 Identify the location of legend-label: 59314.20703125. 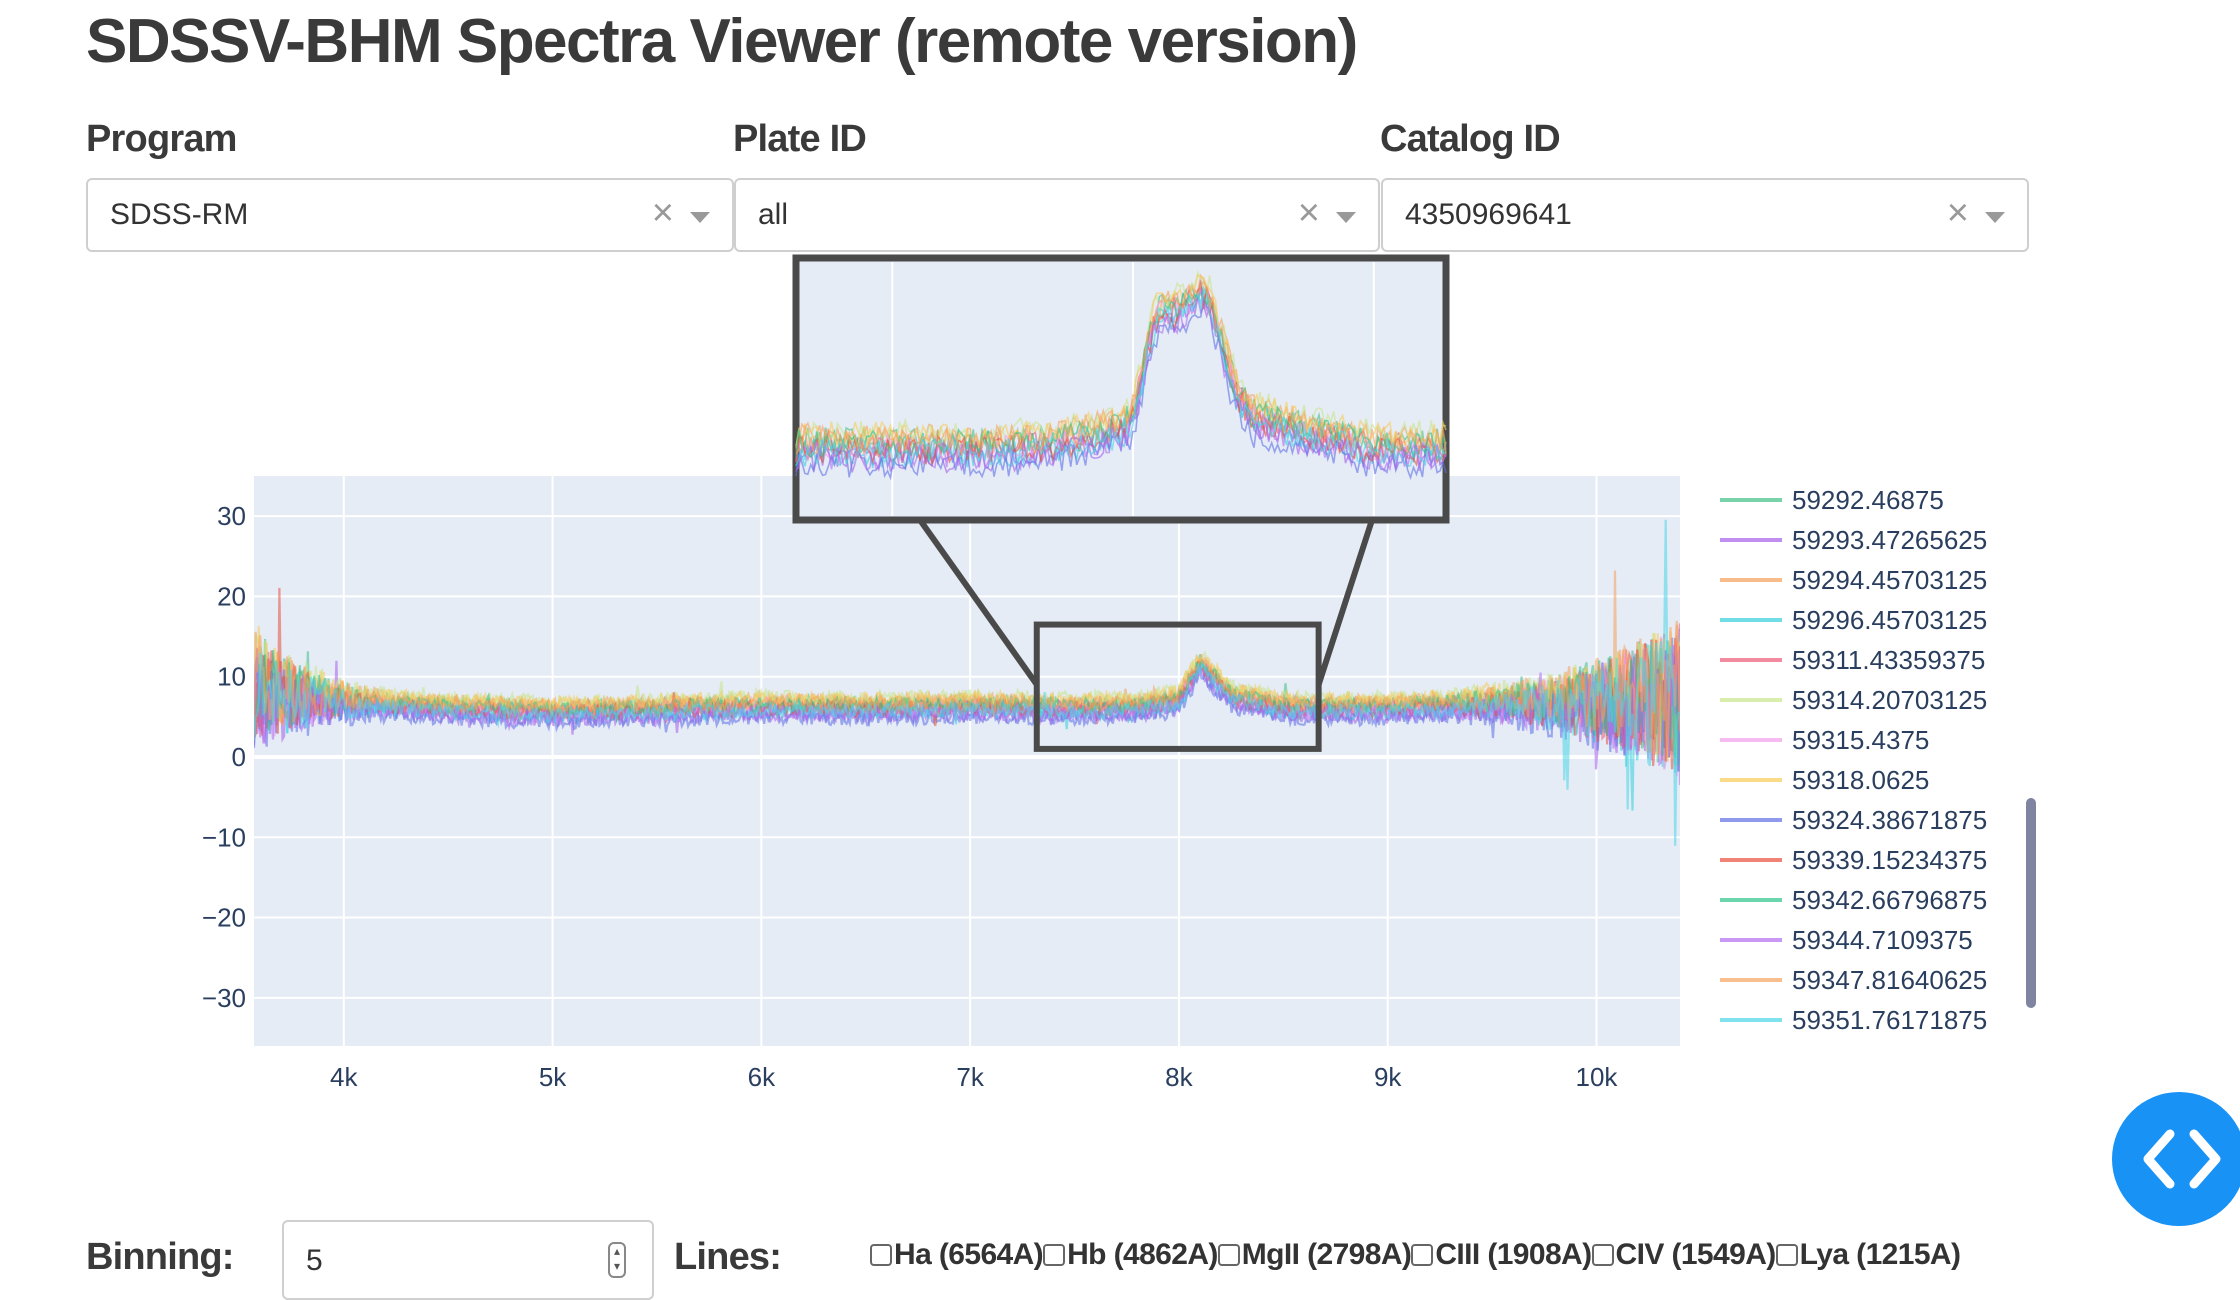
(1889, 700).